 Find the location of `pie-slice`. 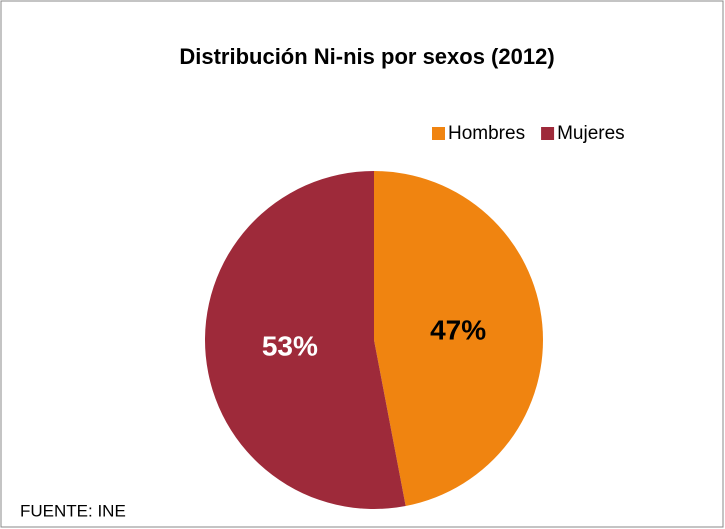

pie-slice is located at coordinates (458, 339).